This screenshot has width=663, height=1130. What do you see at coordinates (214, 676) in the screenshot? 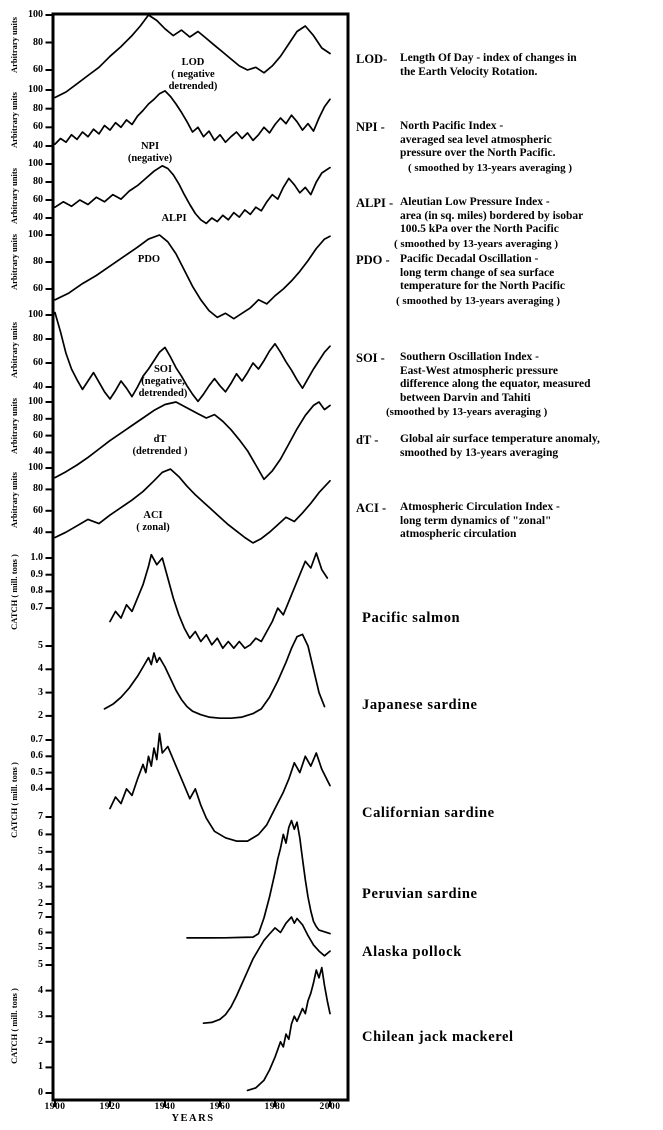
I see `curve-japanese-sardine` at bounding box center [214, 676].